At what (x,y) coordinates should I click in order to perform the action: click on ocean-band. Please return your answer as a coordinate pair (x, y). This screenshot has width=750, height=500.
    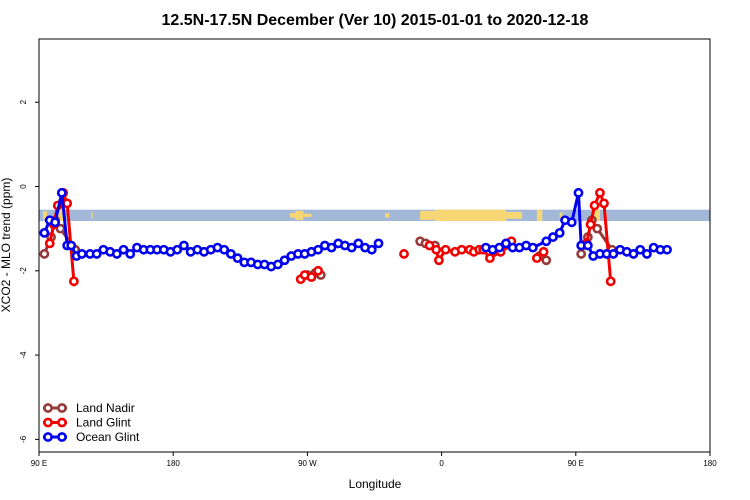
    Looking at the image, I should click on (374, 215).